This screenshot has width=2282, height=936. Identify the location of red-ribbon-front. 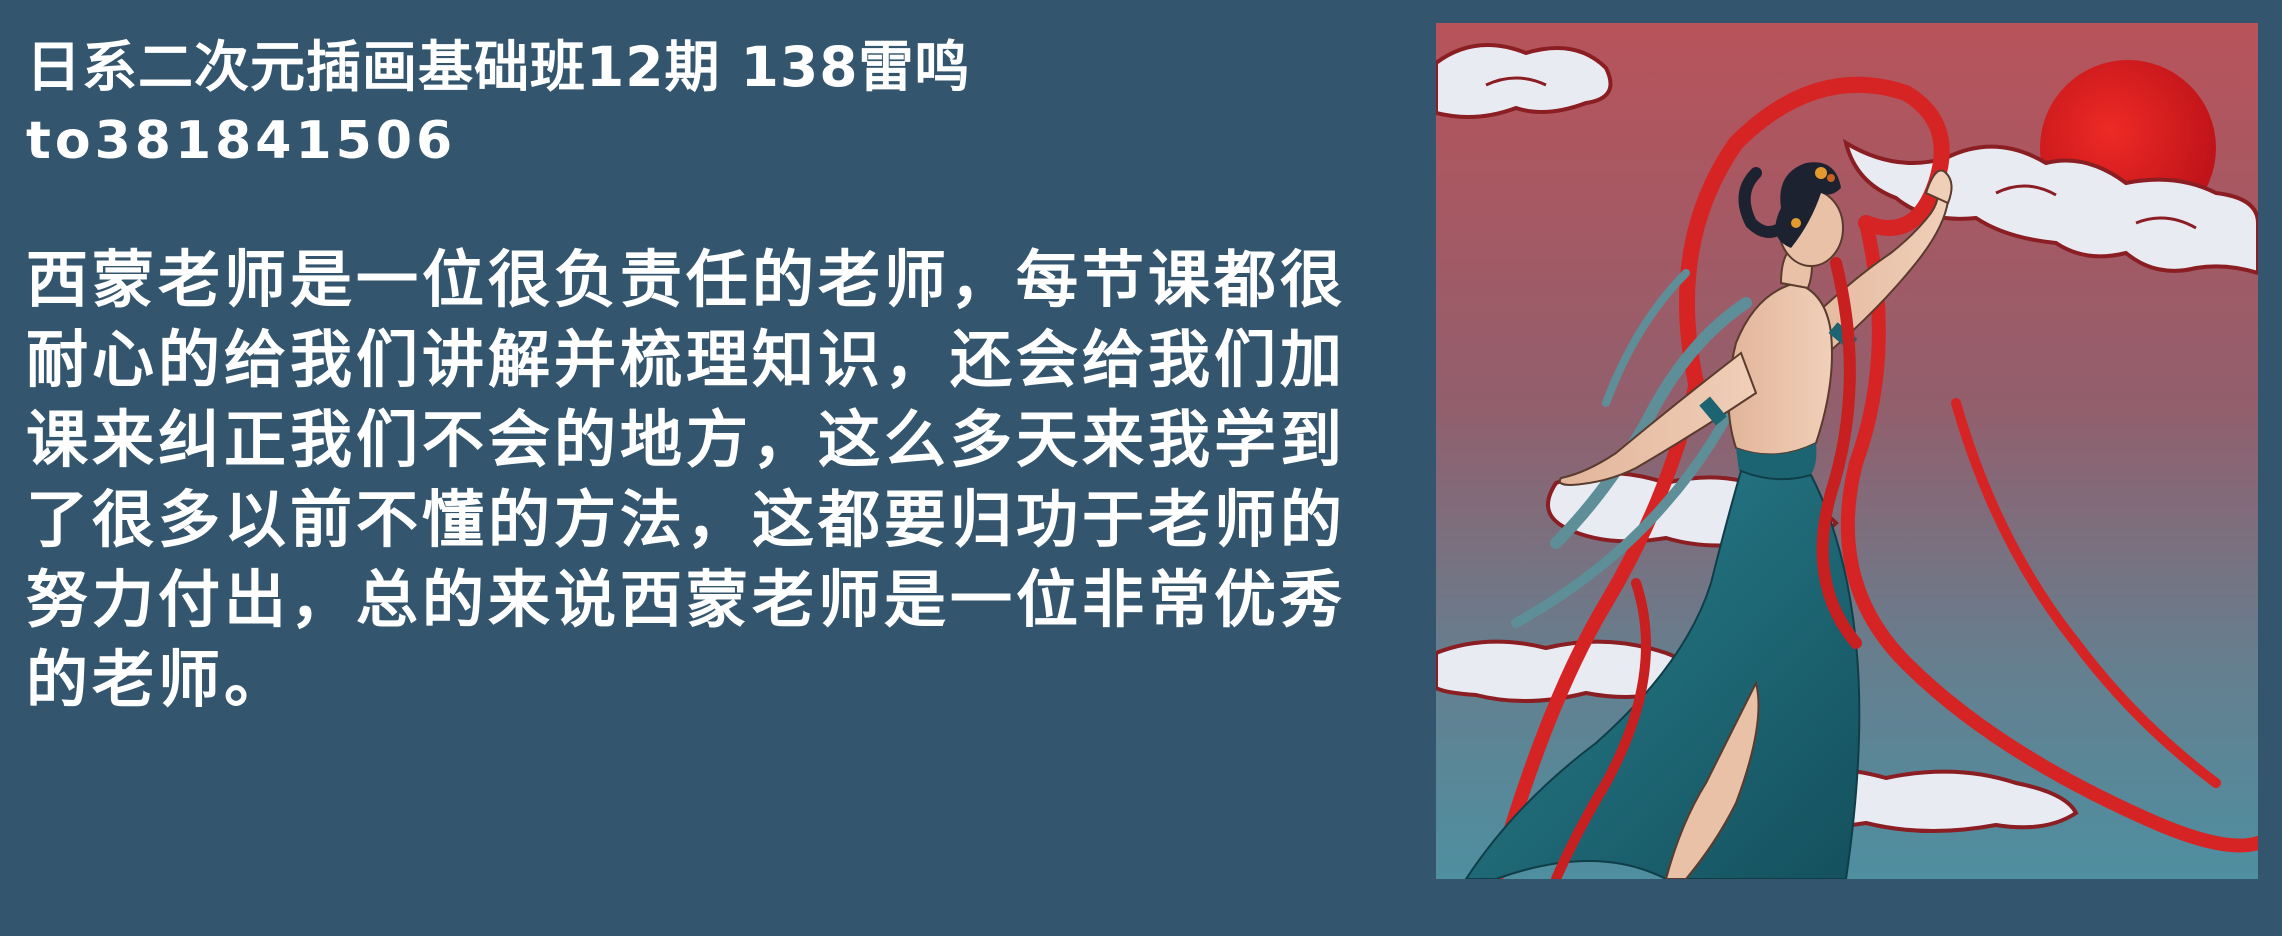
(1706, 568).